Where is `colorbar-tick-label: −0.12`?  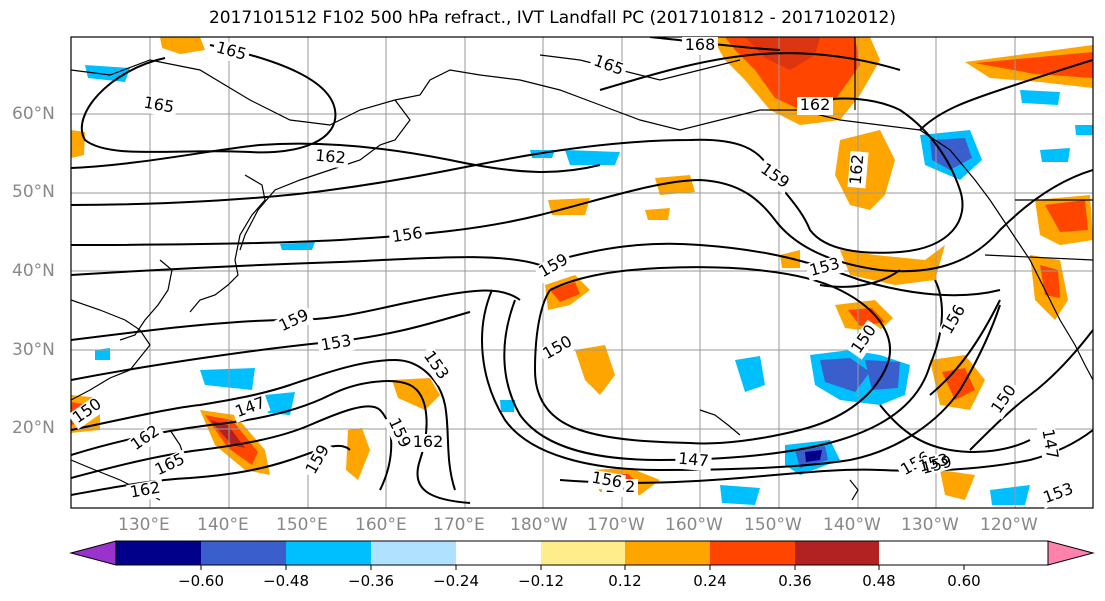 colorbar-tick-label: −0.12 is located at coordinates (541, 581).